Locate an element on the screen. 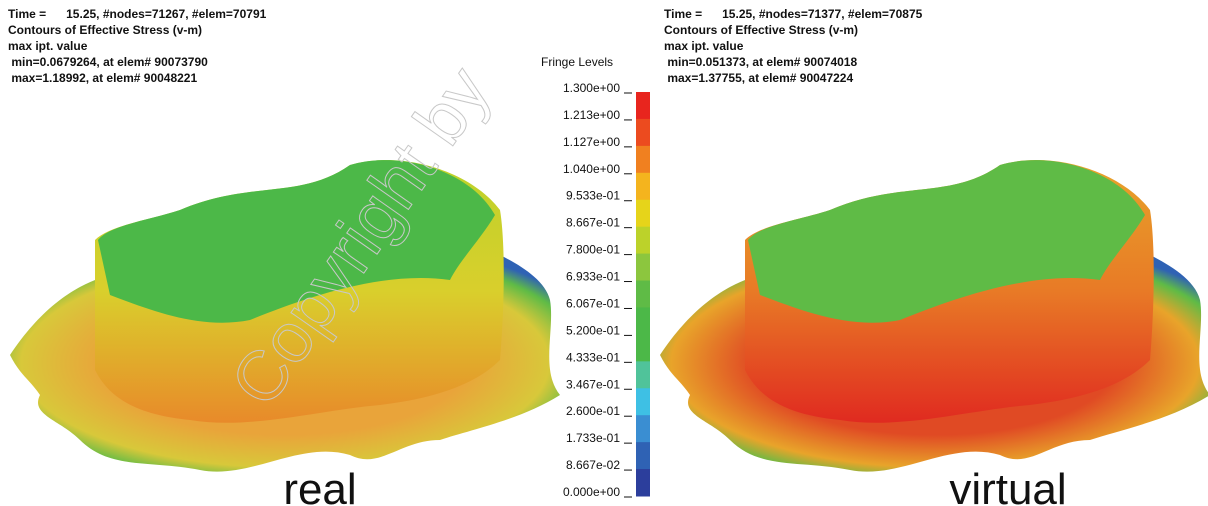 The height and width of the screenshot is (506, 1208). legend-title: Fringe Levels is located at coordinates (577, 62).